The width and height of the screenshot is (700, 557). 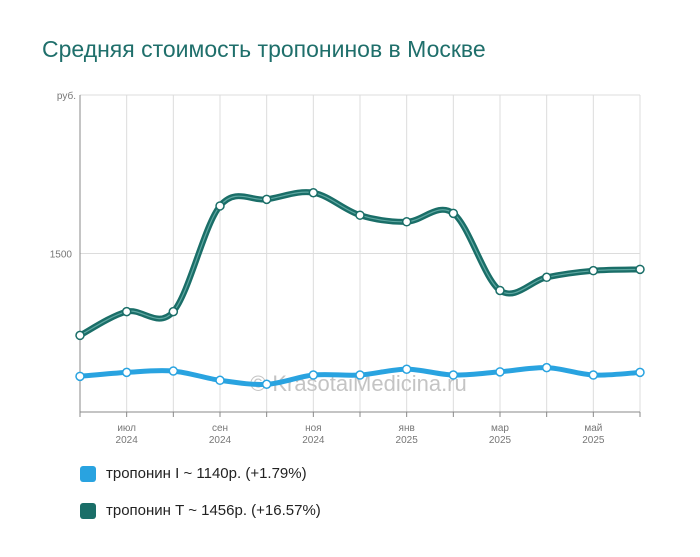 What do you see at coordinates (88, 473) in the screenshot?
I see `legend-swatch-troponin-i` at bounding box center [88, 473].